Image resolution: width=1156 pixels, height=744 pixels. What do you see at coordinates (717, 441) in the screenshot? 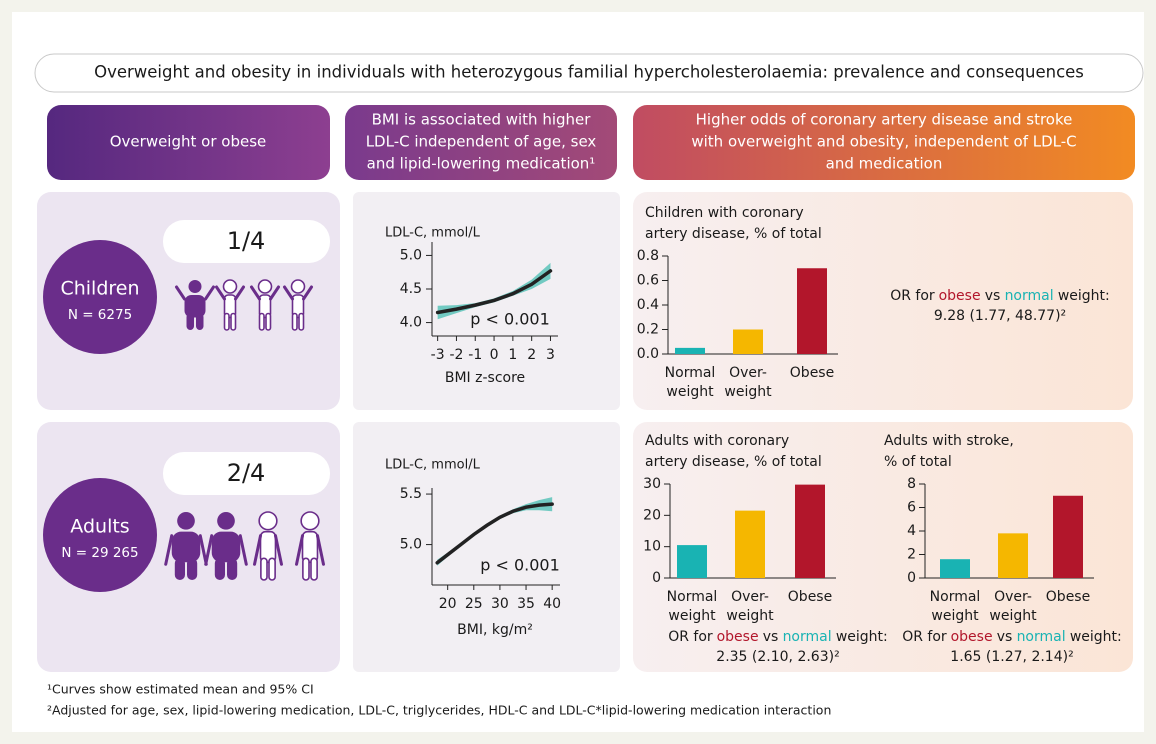
I see `chart-title: Adults with coronary` at bounding box center [717, 441].